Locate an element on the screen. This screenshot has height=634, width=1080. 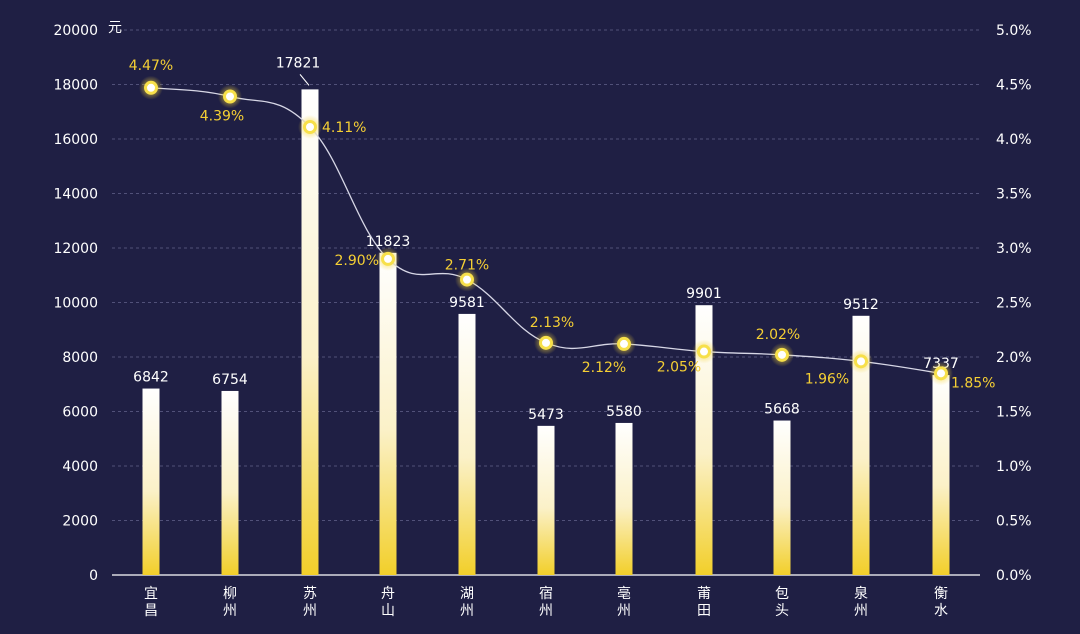
category-label: 苏州 is located at coordinates (310, 602).